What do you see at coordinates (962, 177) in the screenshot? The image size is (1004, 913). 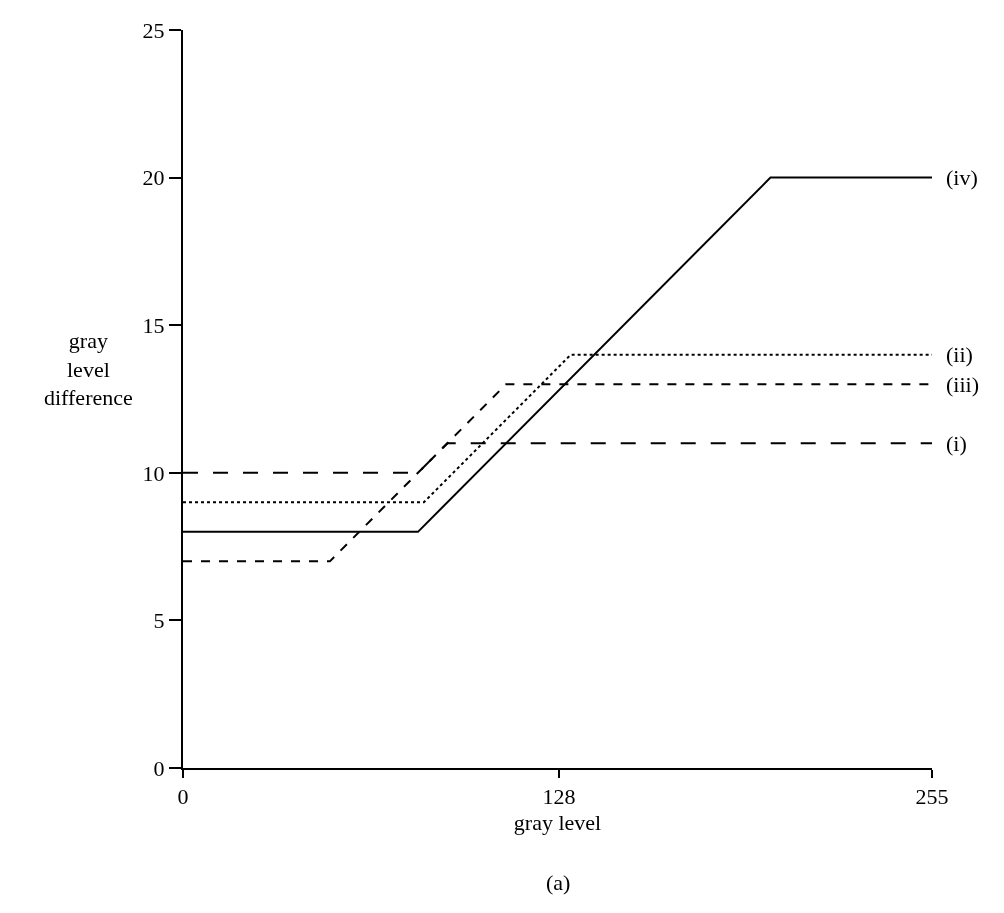 I see `series-label: (iv)` at bounding box center [962, 177].